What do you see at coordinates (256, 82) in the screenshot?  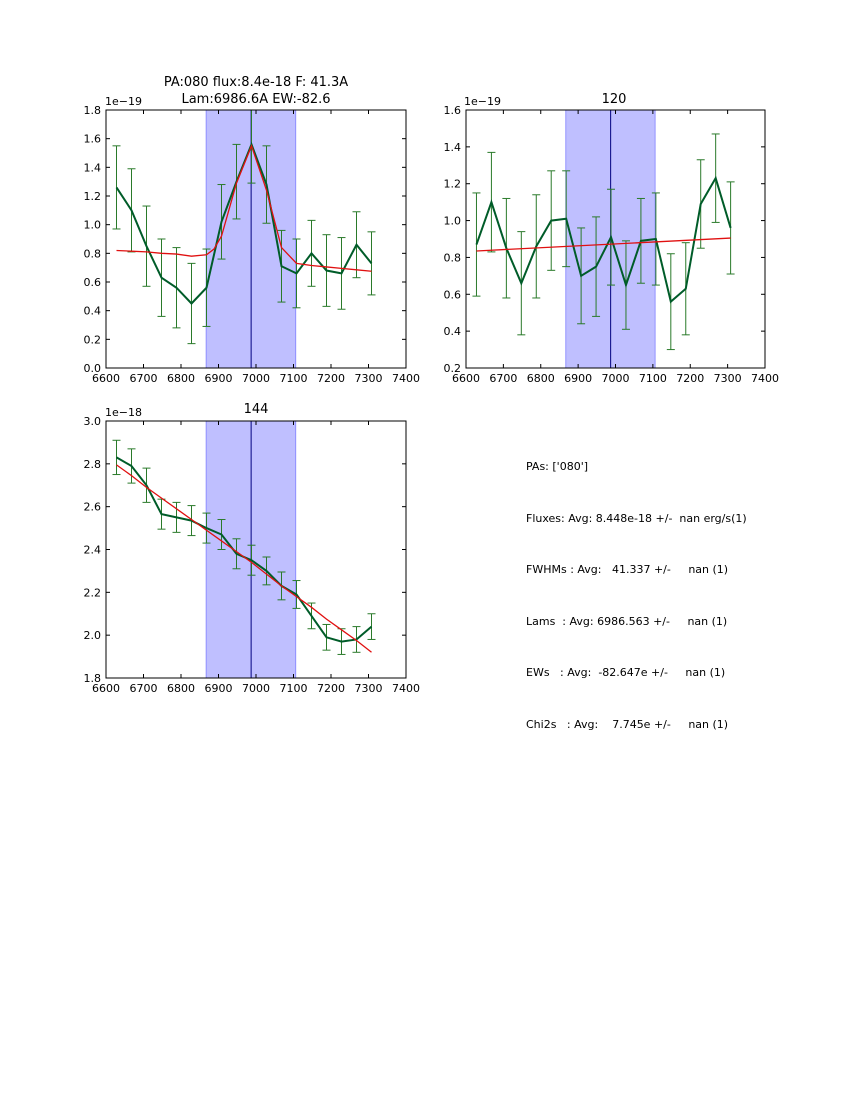 I see `panel-title-line1: PA:080 flux:8.4e-18 F: 41.3A` at bounding box center [256, 82].